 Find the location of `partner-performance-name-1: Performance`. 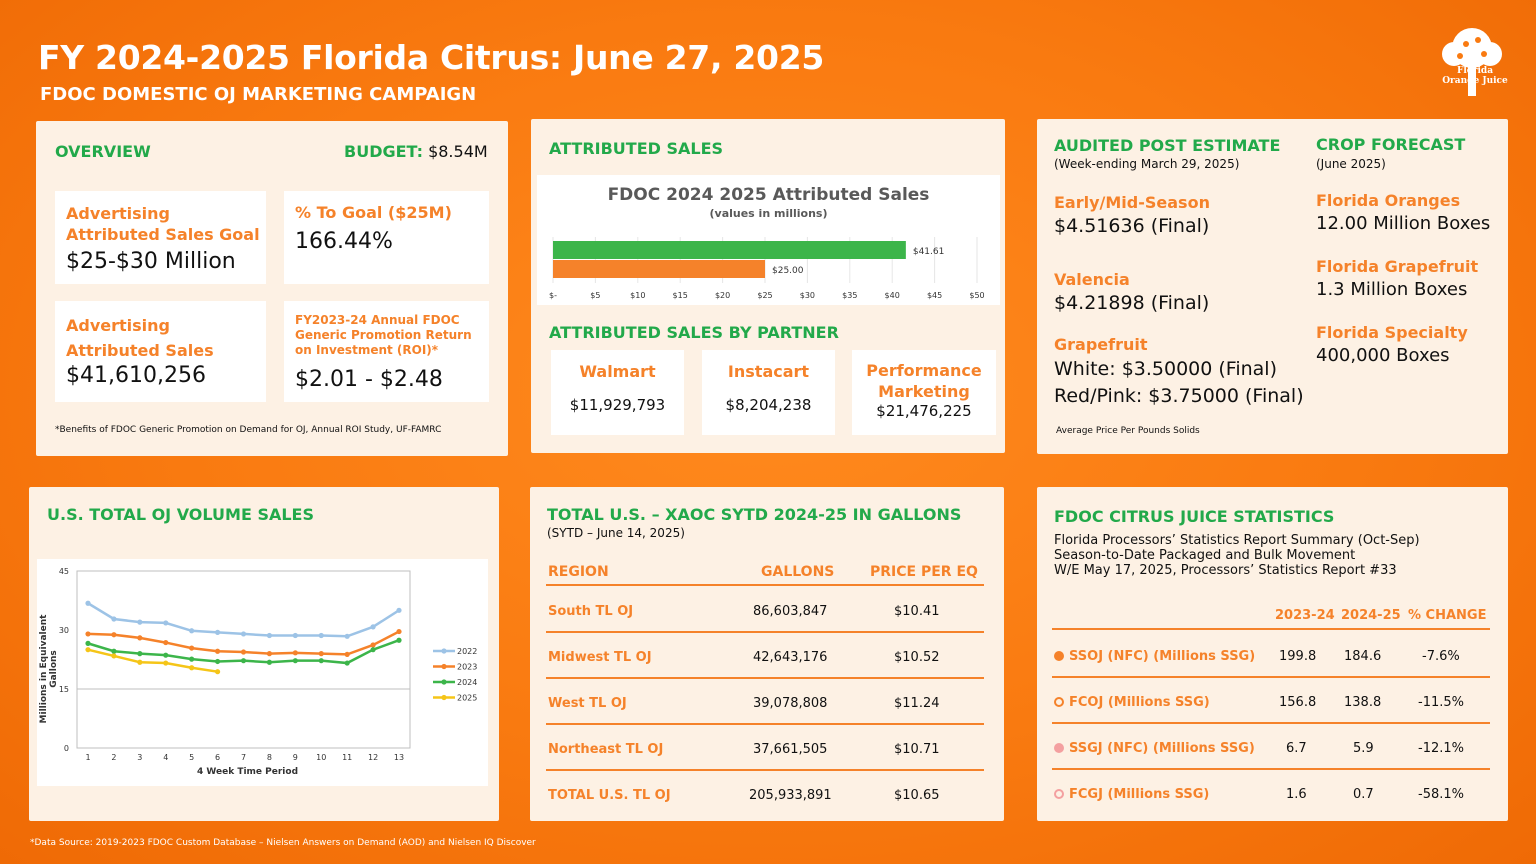

partner-performance-name-1: Performance is located at coordinates (924, 370).